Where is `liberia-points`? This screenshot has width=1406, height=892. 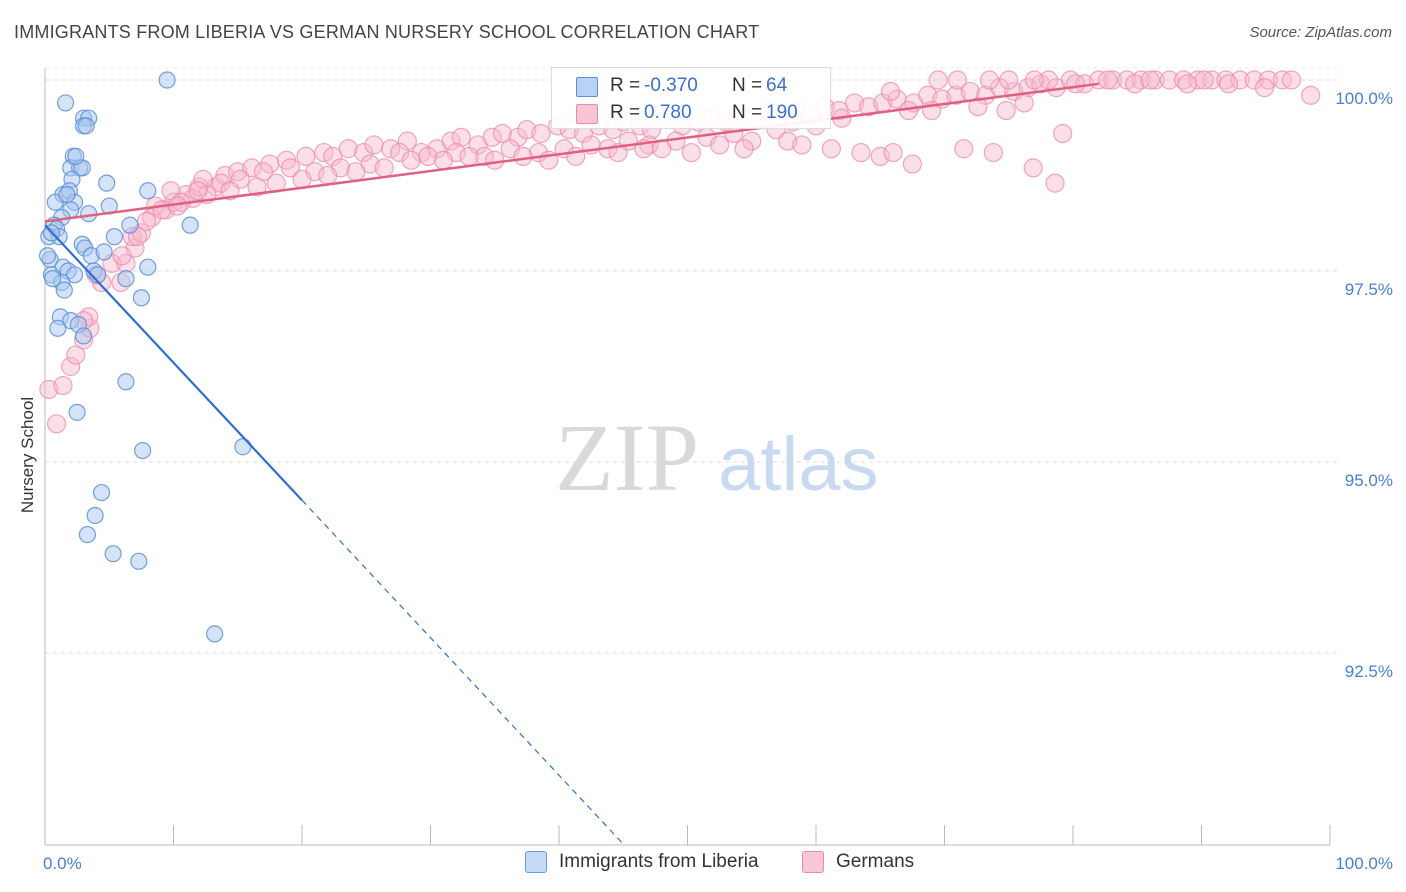 liberia-points is located at coordinates (145, 357).